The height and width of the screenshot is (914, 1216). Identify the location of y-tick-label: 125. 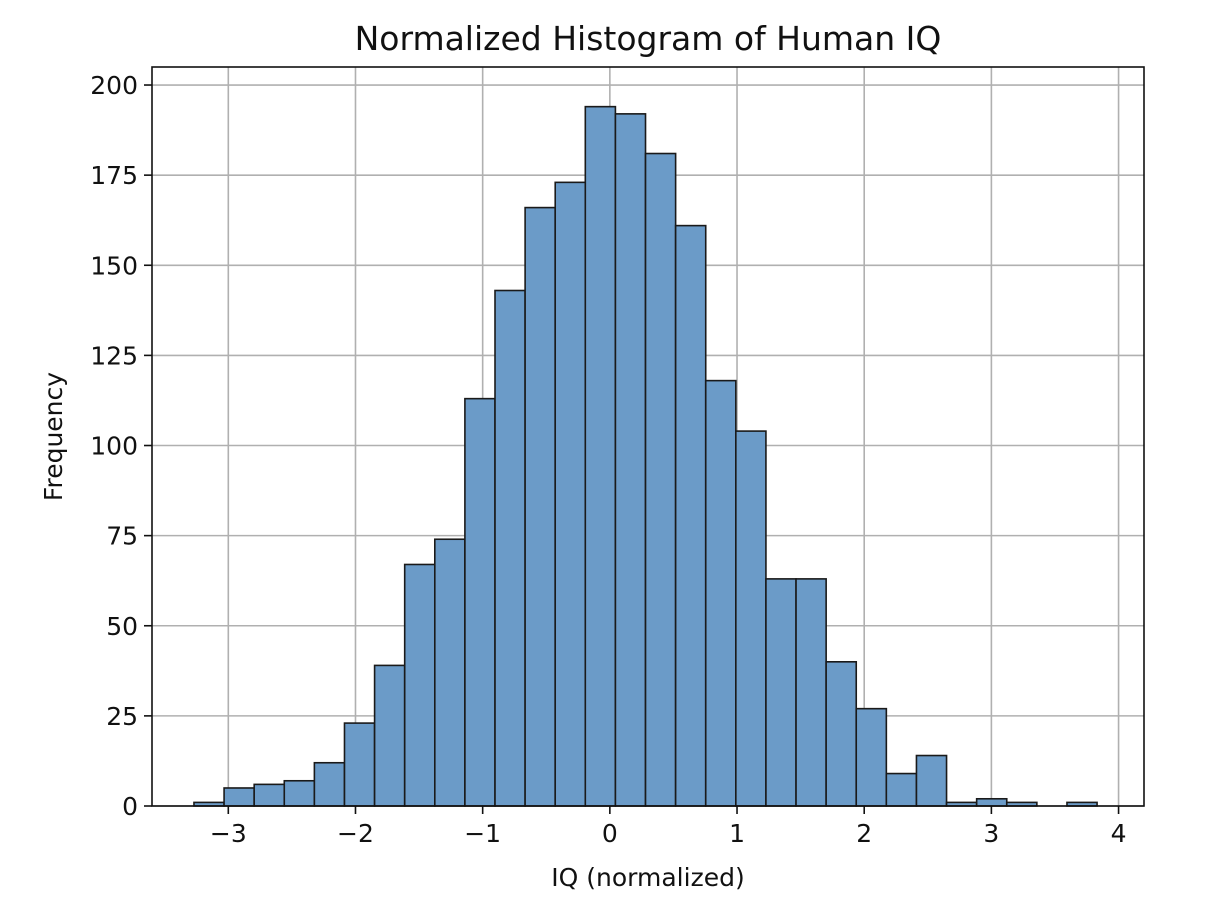
(114, 355).